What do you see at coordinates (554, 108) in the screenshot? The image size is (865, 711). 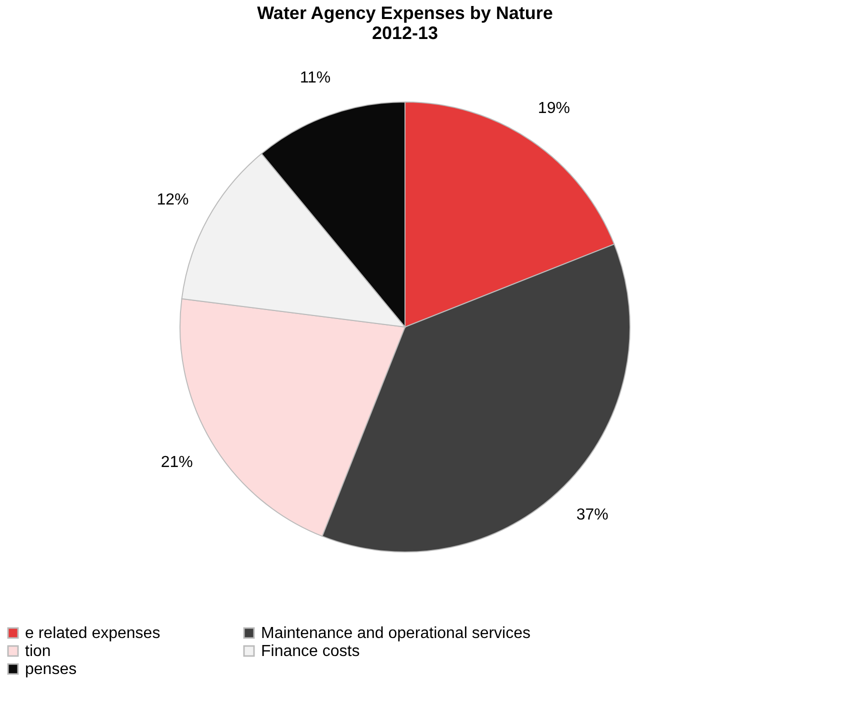 I see `data-label: 19%` at bounding box center [554, 108].